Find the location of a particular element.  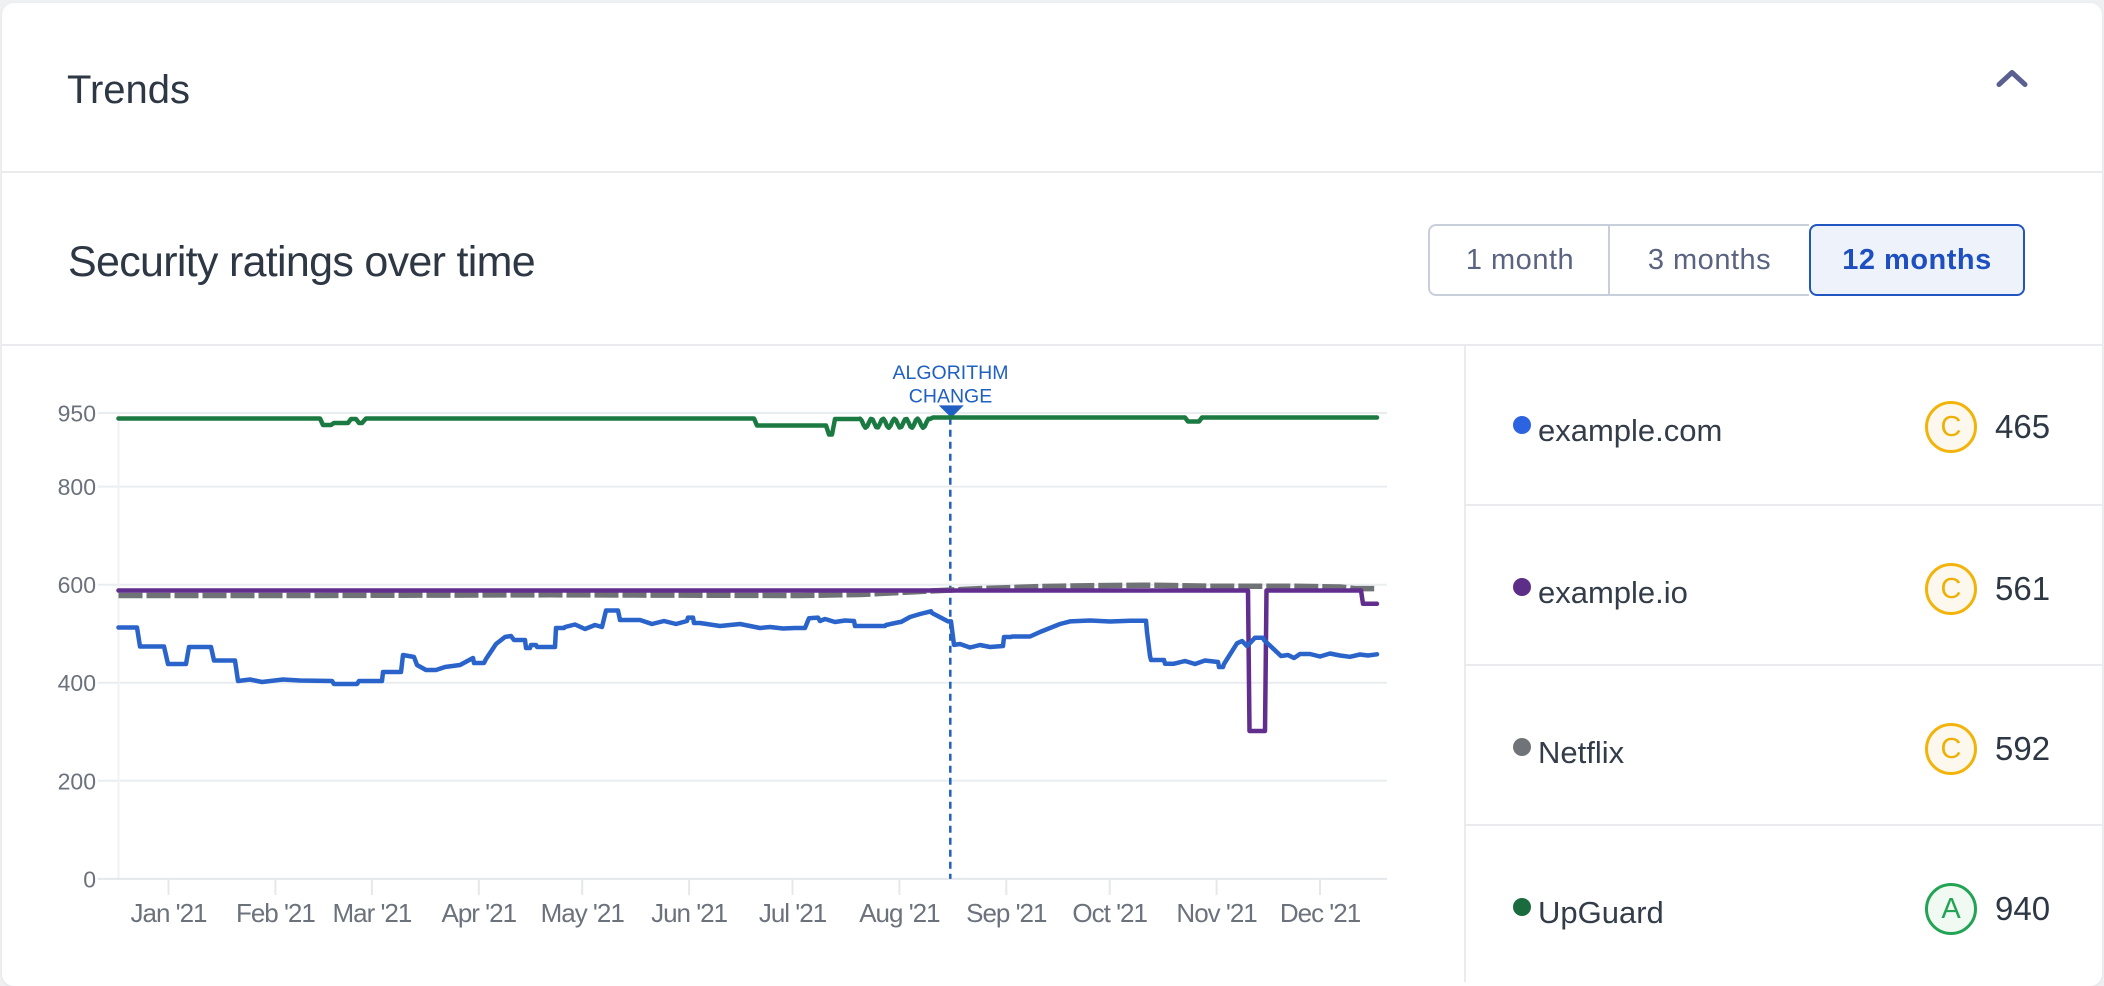

svg-text: Dec '21 is located at coordinates (1320, 913).